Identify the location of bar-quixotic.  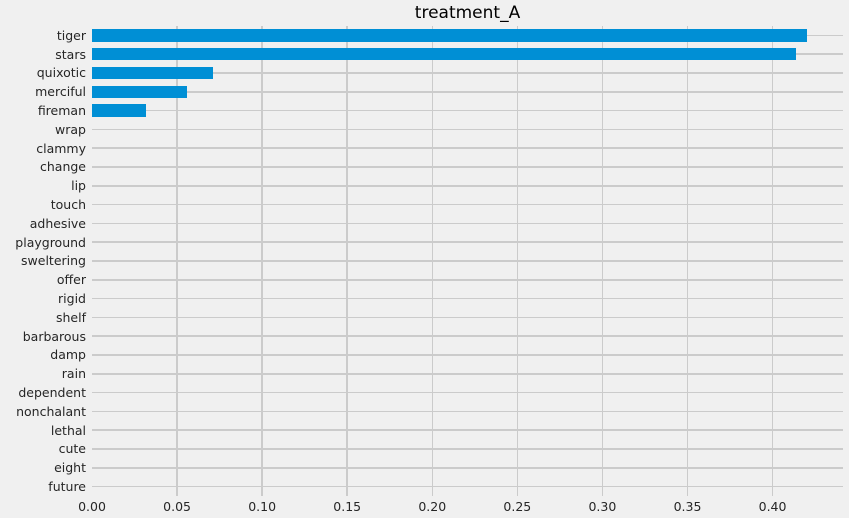
(152, 73).